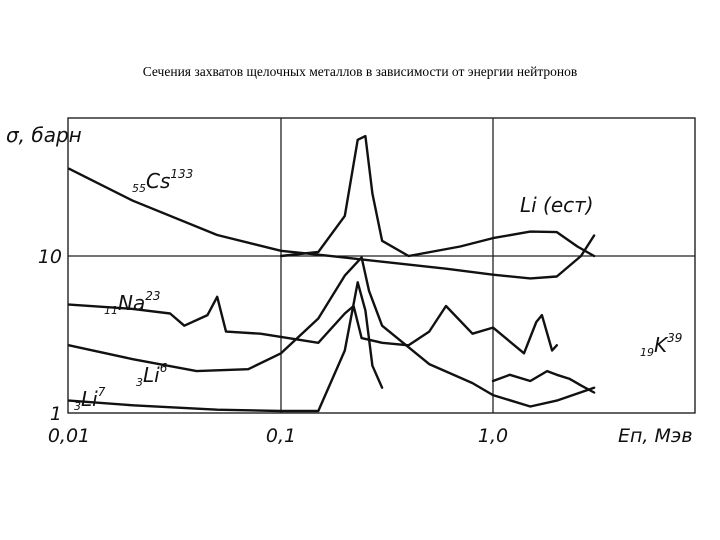 The width and height of the screenshot is (720, 540). I want to click on series-label-3li7: 3Li7, so click(90, 399).